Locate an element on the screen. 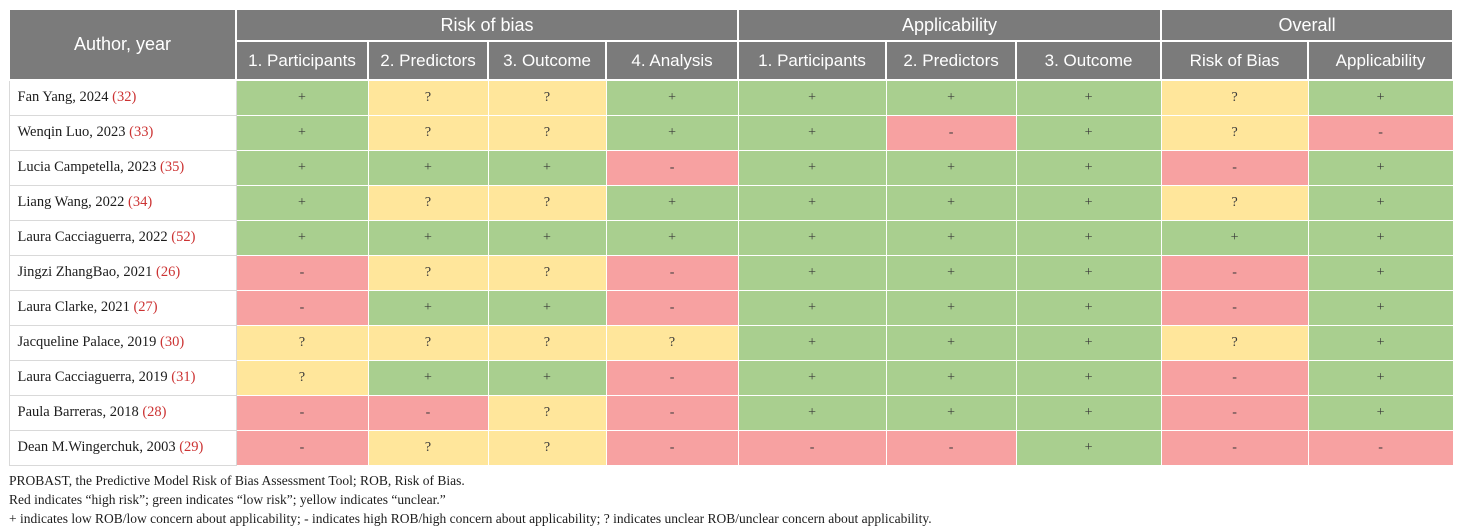  col-header-rob-outcome: 3. Outcome is located at coordinates (547, 60).